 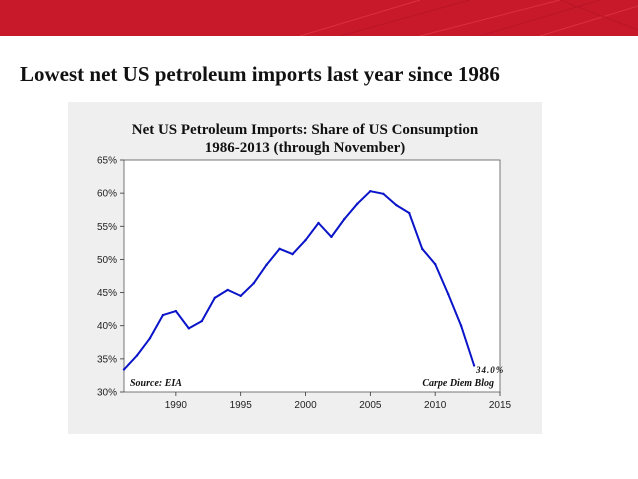 What do you see at coordinates (107, 161) in the screenshot?
I see `y-tick-label: 65%` at bounding box center [107, 161].